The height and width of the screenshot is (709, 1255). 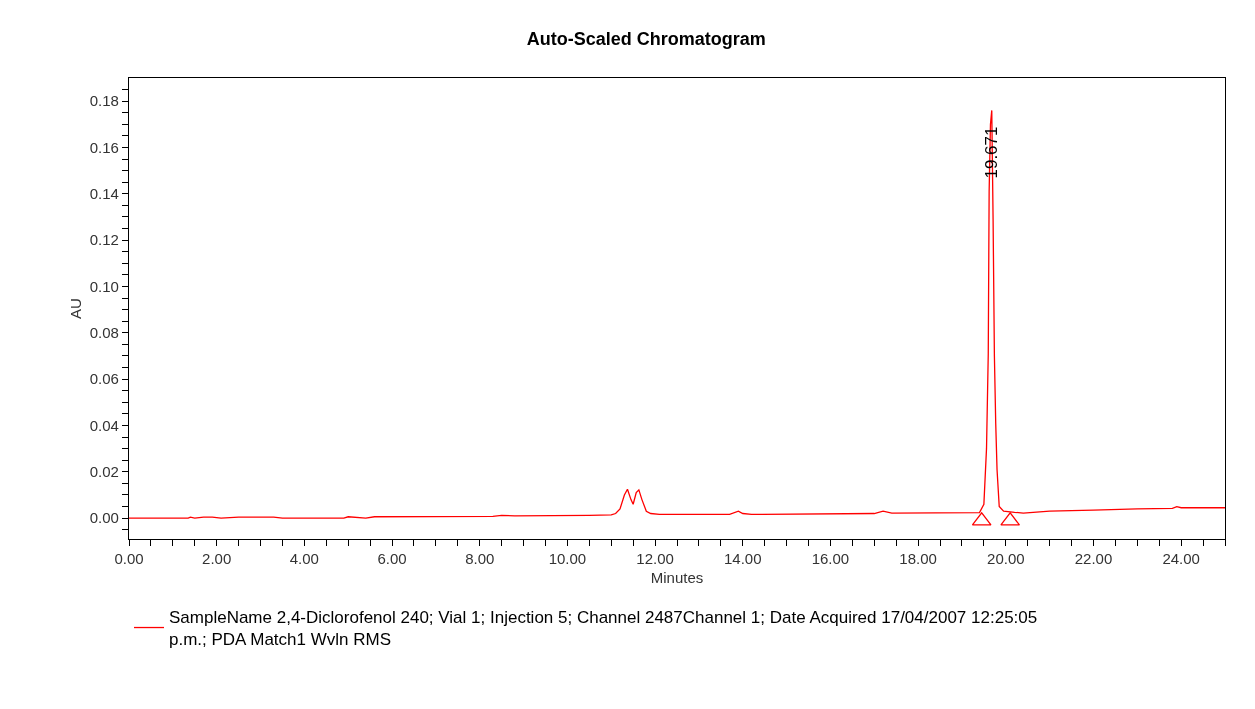 What do you see at coordinates (480, 559) in the screenshot?
I see `x-tick-label: 8.00` at bounding box center [480, 559].